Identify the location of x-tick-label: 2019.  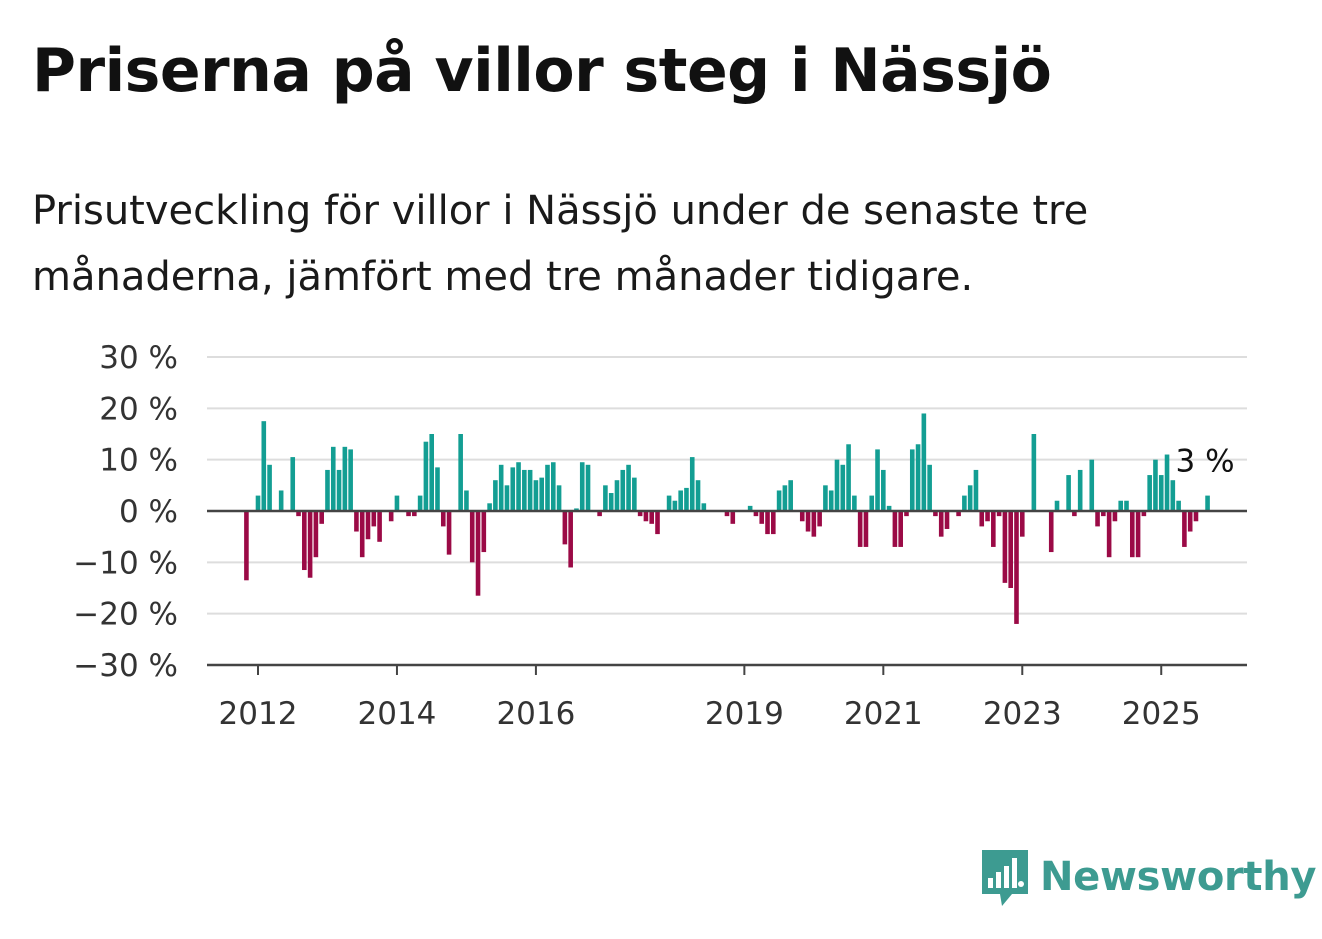
(744, 714).